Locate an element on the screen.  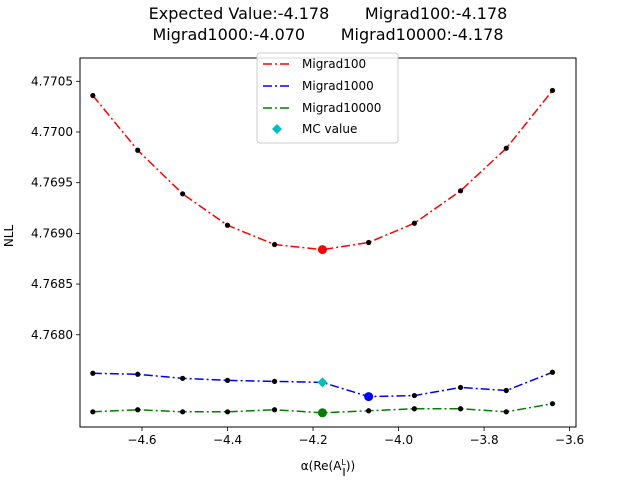
x-axis-label-sub: ∥ is located at coordinates (344, 471).